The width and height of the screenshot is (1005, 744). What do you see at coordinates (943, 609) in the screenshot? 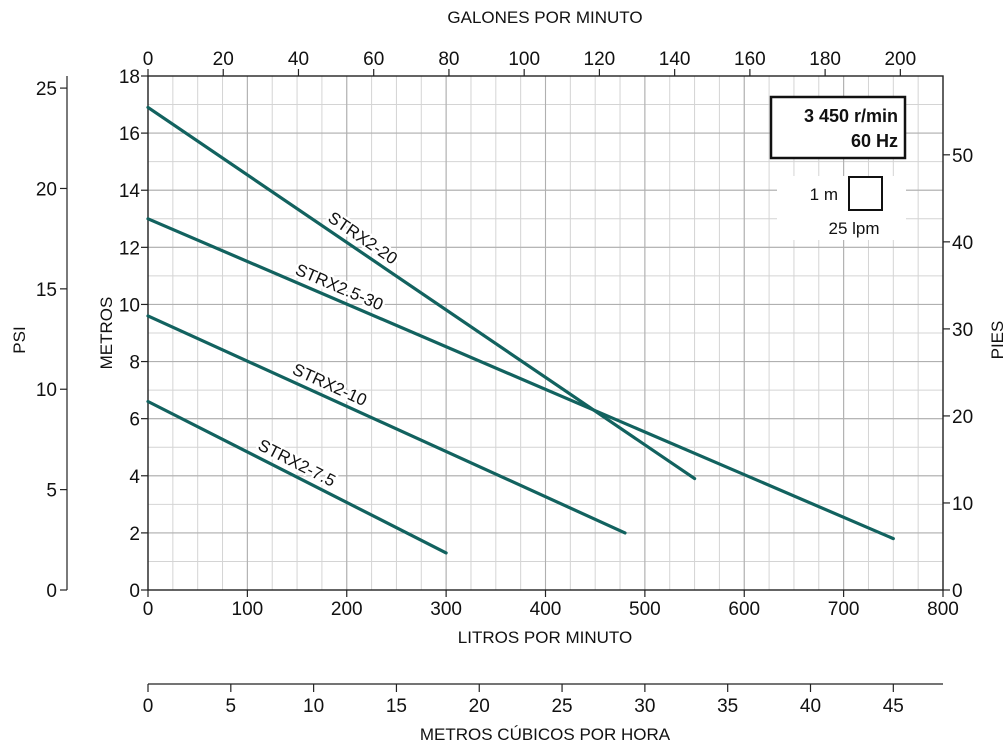
I see `lpm-tick-label: 800` at bounding box center [943, 609].